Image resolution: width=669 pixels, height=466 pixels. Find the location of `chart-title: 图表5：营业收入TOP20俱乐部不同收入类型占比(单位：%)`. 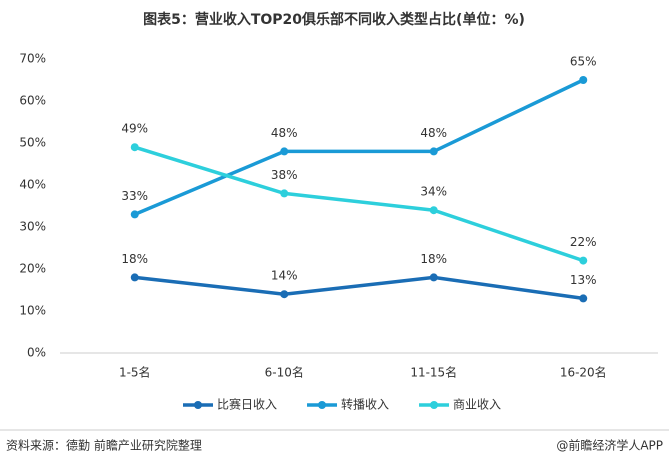

chart-title: 图表5：营业收入TOP20俱乐部不同收入类型占比(单位：%) is located at coordinates (334, 19).